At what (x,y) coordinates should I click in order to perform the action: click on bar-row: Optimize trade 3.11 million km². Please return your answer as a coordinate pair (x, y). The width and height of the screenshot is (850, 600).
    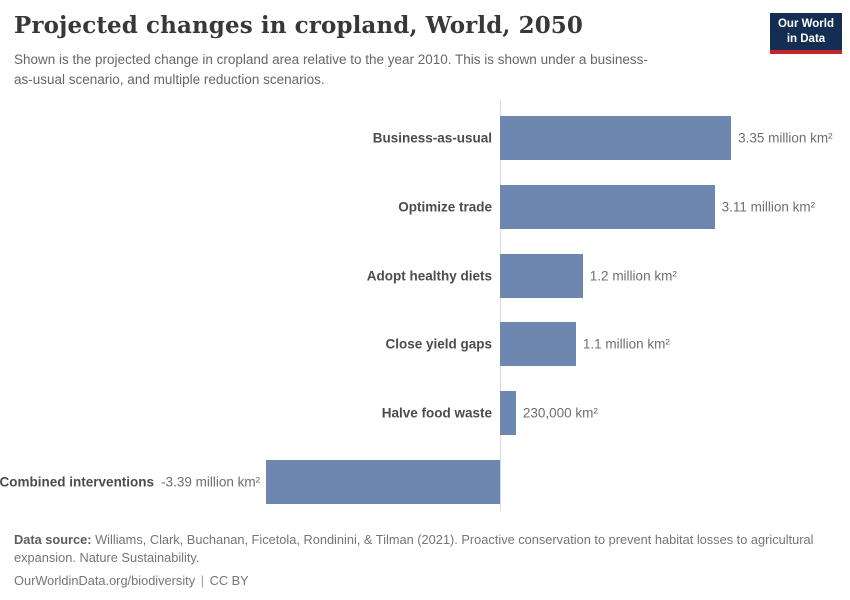
    Looking at the image, I should click on (425, 206).